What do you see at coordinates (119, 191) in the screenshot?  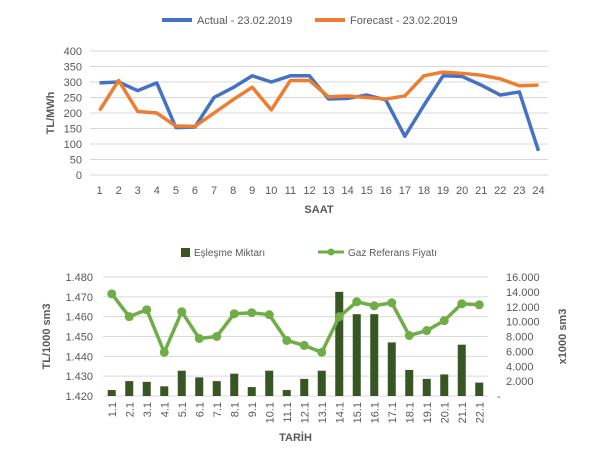 I see `x-tick-label: 2` at bounding box center [119, 191].